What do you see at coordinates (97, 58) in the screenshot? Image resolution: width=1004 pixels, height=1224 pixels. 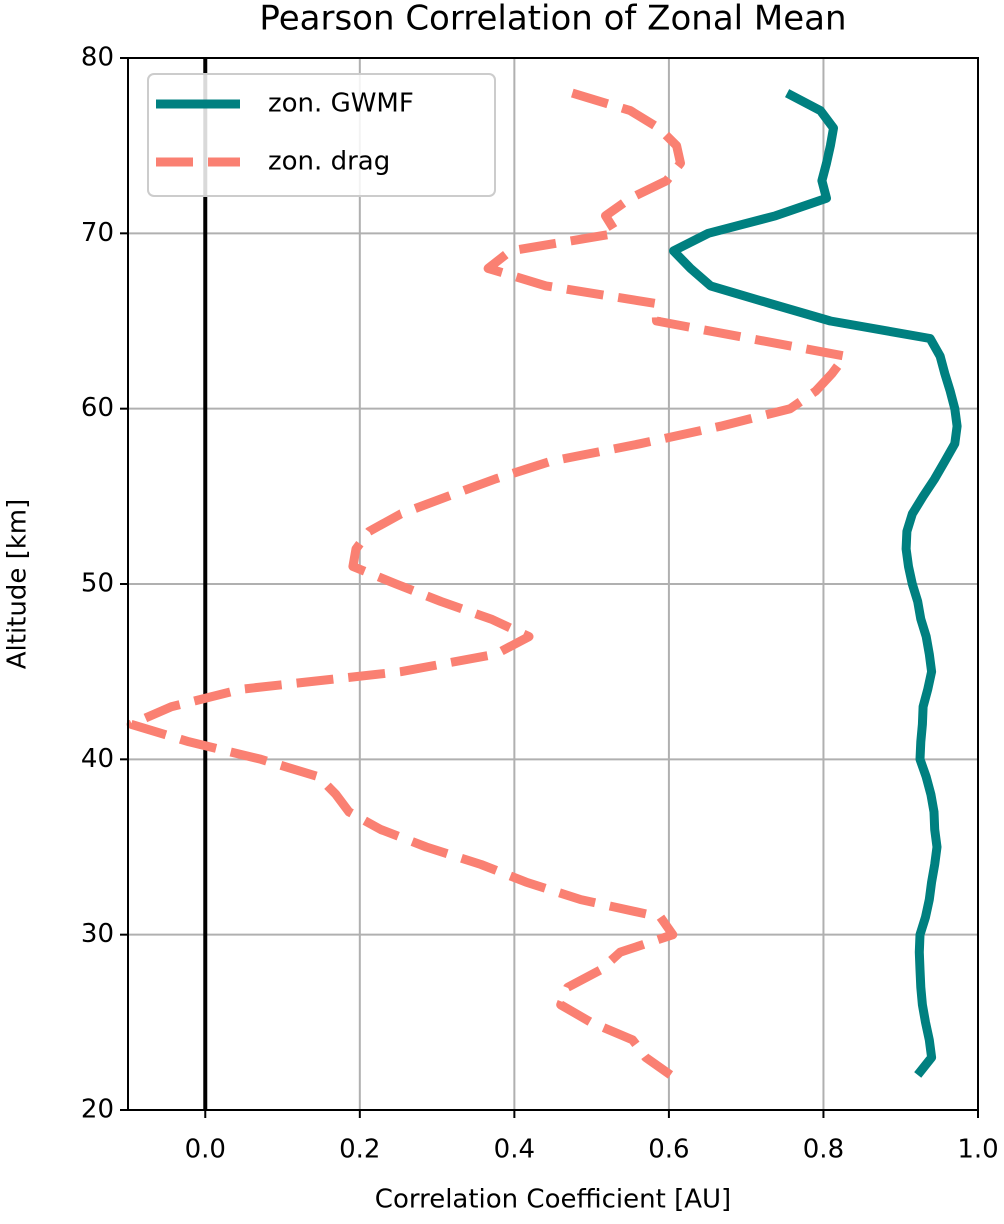 I see `y-tick-label: 80` at bounding box center [97, 58].